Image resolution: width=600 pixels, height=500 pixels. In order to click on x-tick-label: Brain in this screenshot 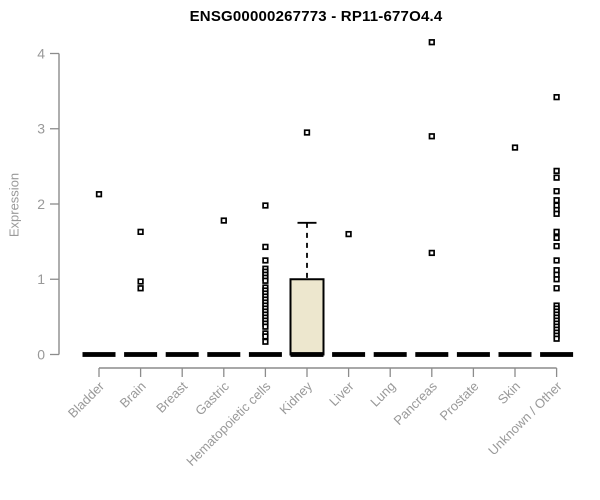, I will do `click(133, 395)`.